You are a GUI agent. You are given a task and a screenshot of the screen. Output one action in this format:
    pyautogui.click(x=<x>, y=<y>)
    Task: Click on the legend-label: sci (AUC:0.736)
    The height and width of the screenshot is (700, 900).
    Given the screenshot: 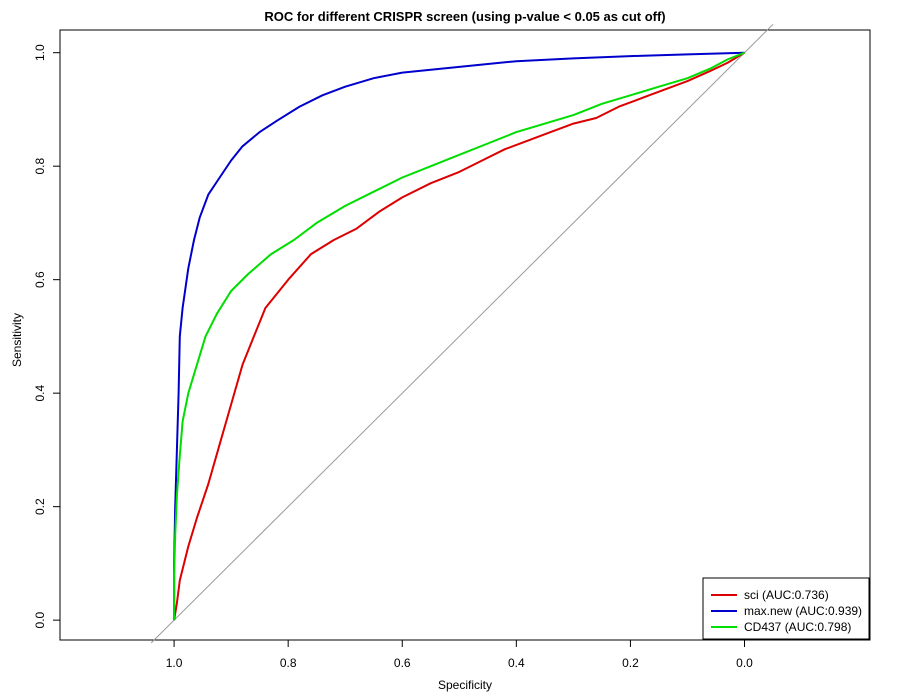 What is the action you would take?
    pyautogui.click(x=786, y=595)
    